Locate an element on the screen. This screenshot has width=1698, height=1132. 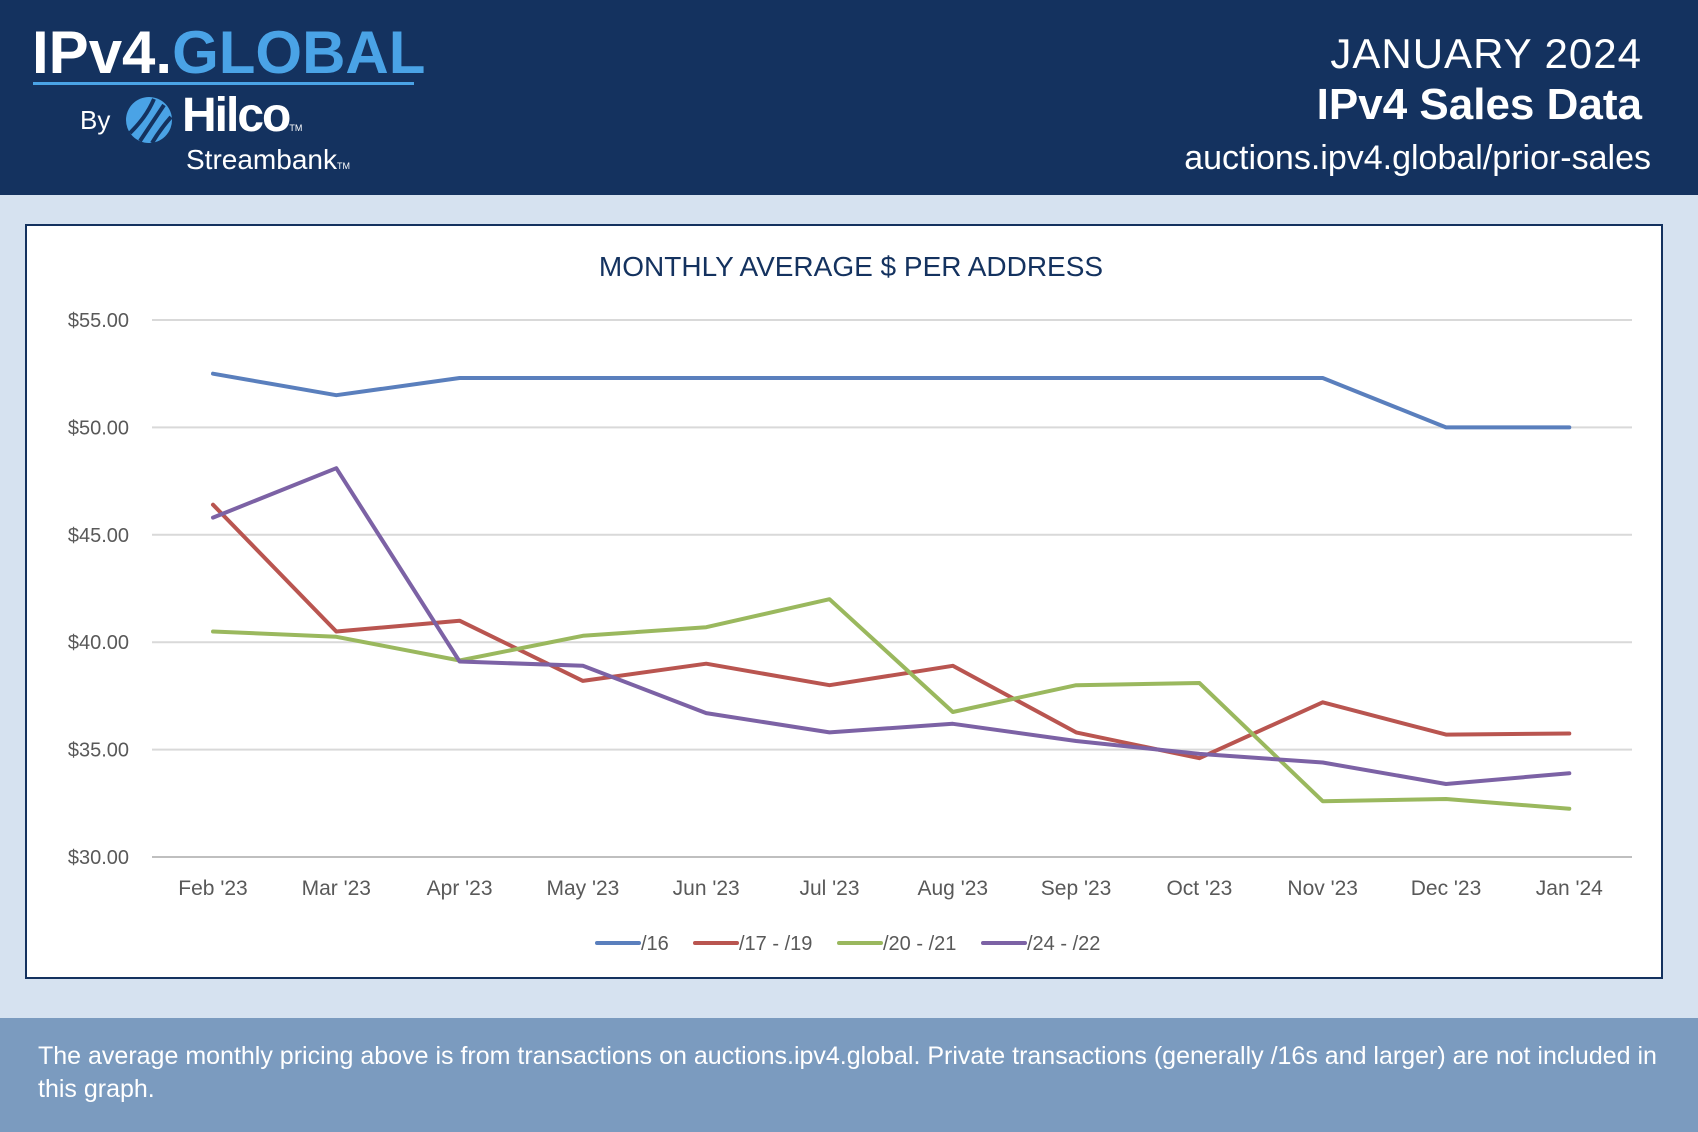
y-tick-label: $55.00 is located at coordinates (98, 321).